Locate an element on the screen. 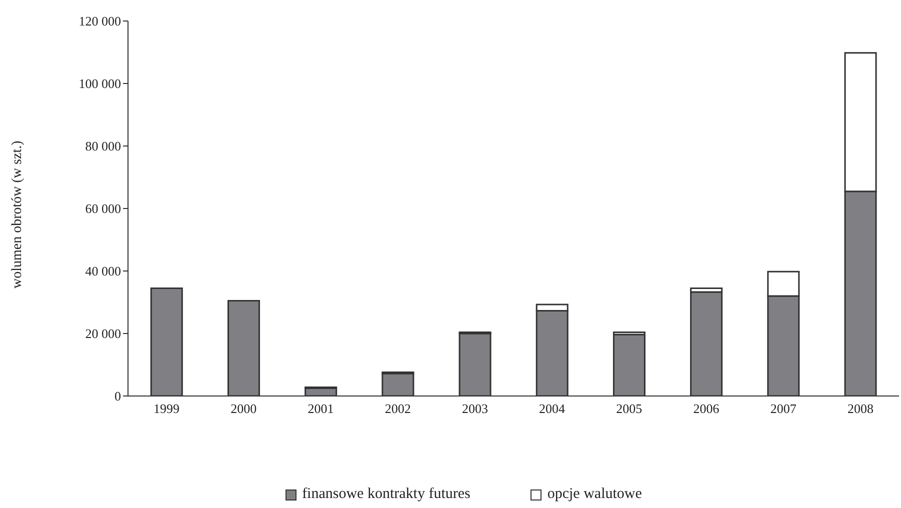  x-tick-label: 2001 is located at coordinates (321, 408).